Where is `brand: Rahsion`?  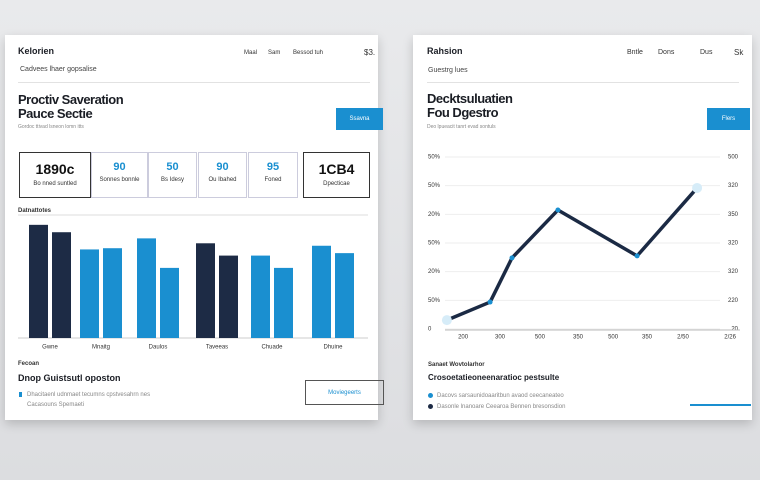 brand: Rahsion is located at coordinates (445, 51).